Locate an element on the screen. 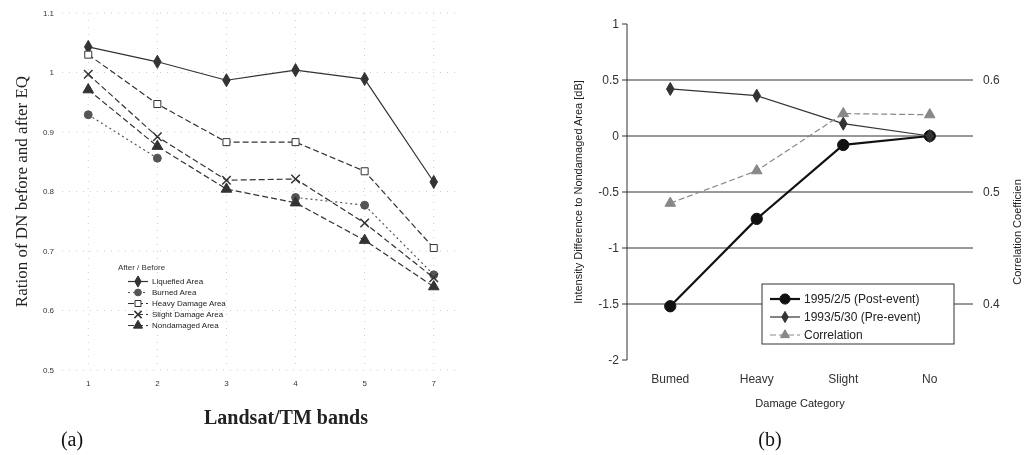 Image resolution: width=1030 pixels, height=455 pixels. y-tick-label: 0.6 is located at coordinates (48, 311).